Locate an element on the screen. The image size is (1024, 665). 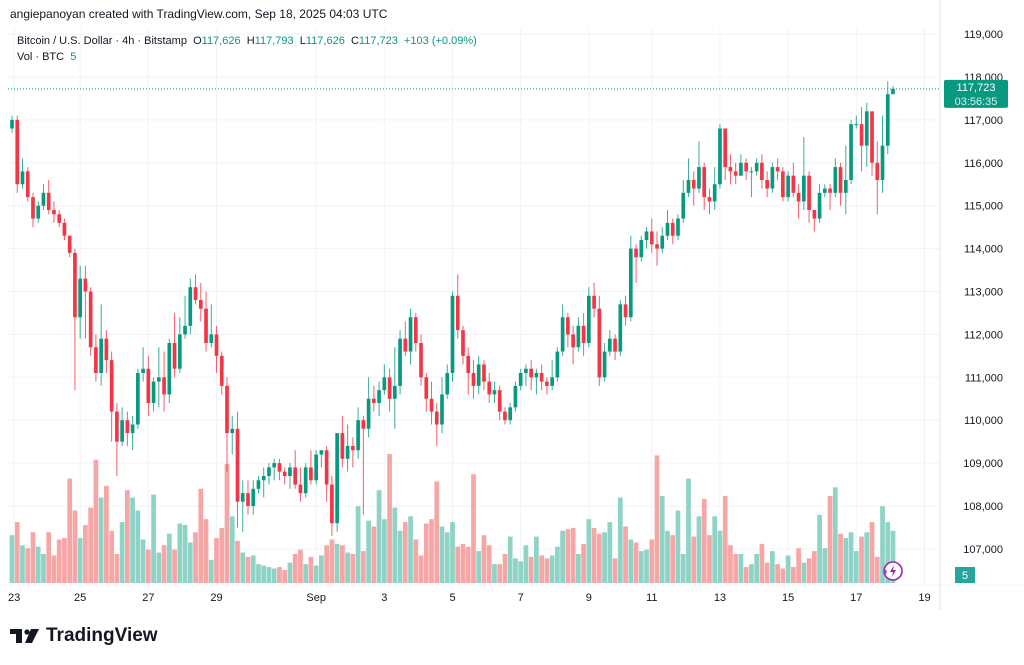
price-tick-label: 107,000 is located at coordinates (983, 550).